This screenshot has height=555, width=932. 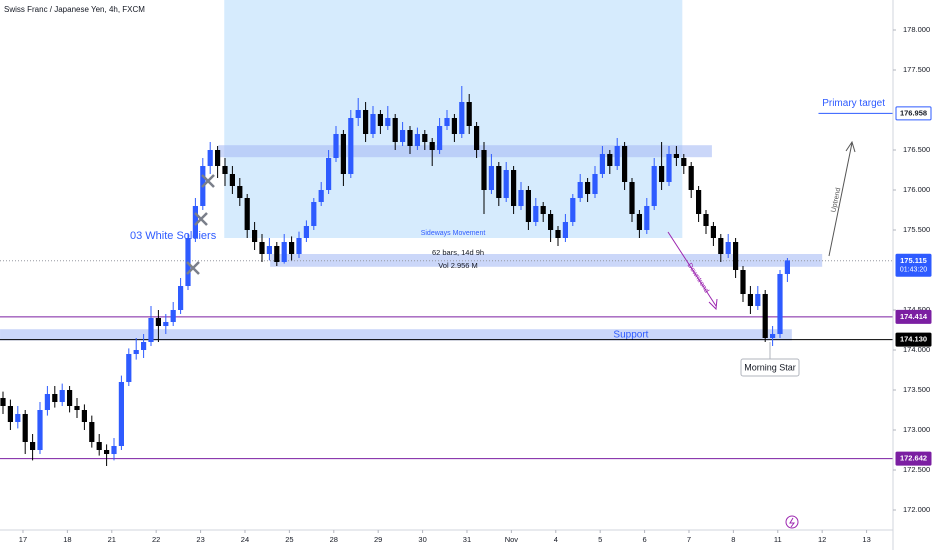 What do you see at coordinates (916, 69) in the screenshot?
I see `y-tick-label: 177.500` at bounding box center [916, 69].